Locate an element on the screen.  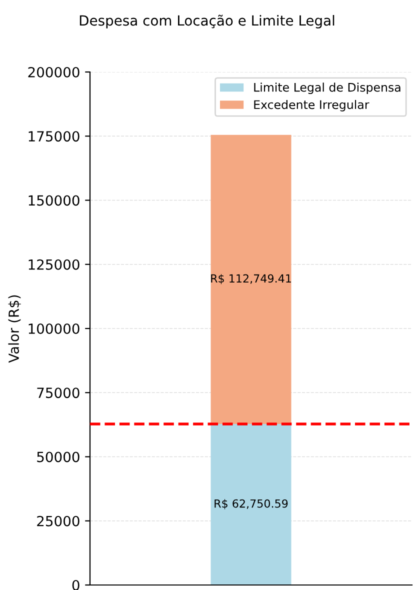
y-tick-label: 50000 is located at coordinates (58, 457).